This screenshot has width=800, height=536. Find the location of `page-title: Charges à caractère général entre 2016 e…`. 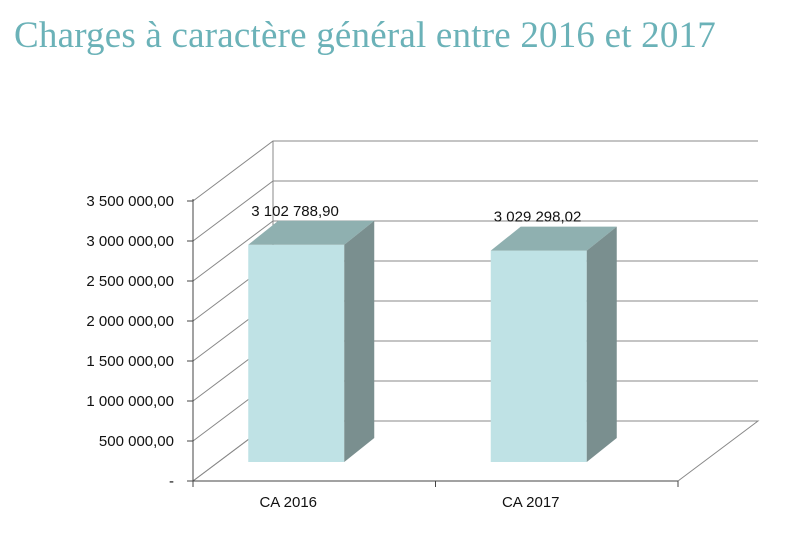

page-title: Charges à caractère général entre 2016 e… is located at coordinates (365, 35).